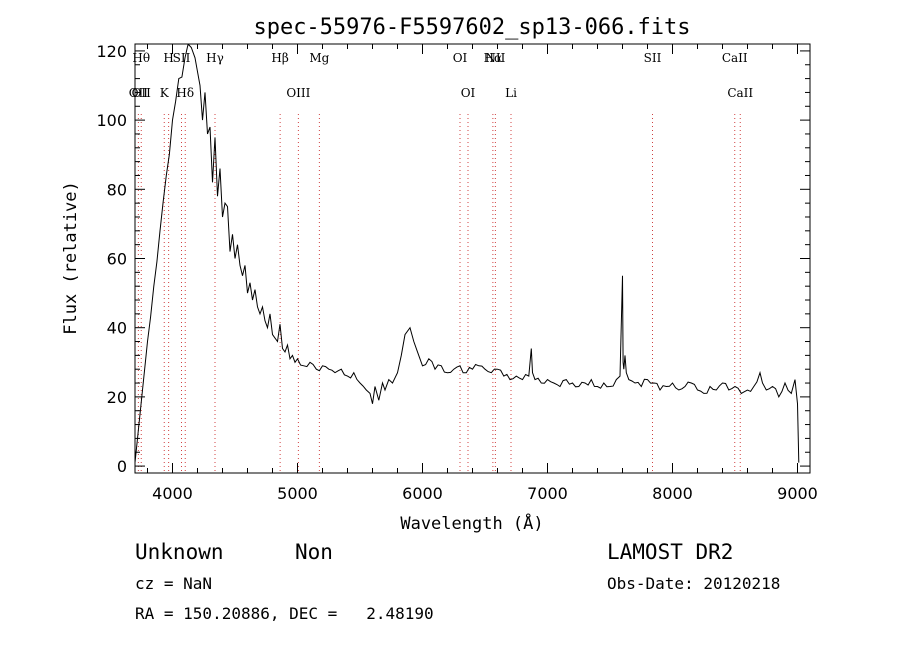 The width and height of the screenshot is (900, 650). Describe the element at coordinates (141, 58) in the screenshot. I see `line-label-top: Hθ` at that location.